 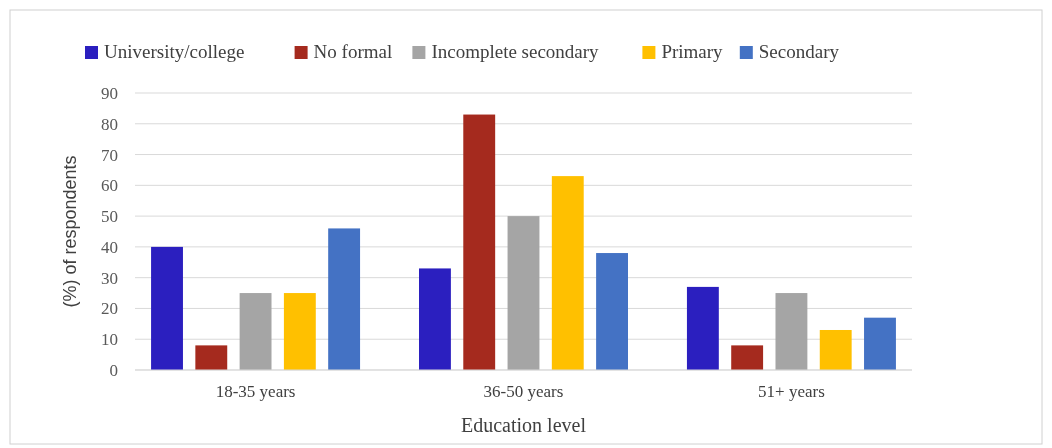 I want to click on legend-label: Secondary, so click(x=799, y=51).